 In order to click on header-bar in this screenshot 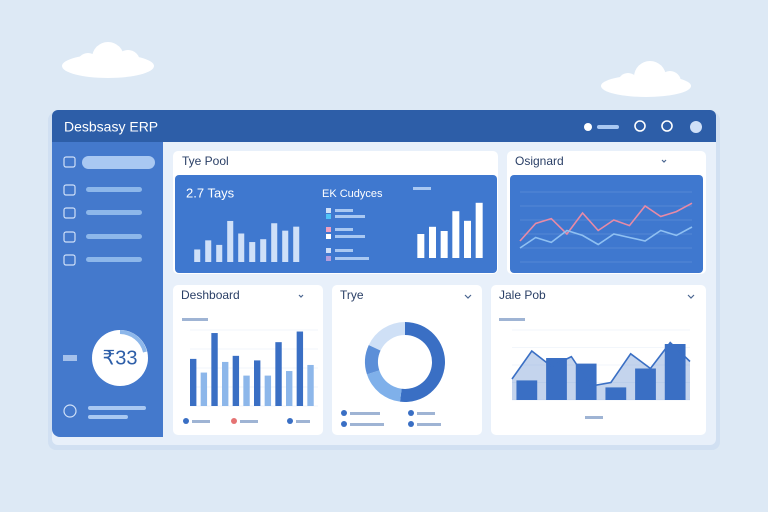, I will do `click(384, 126)`.